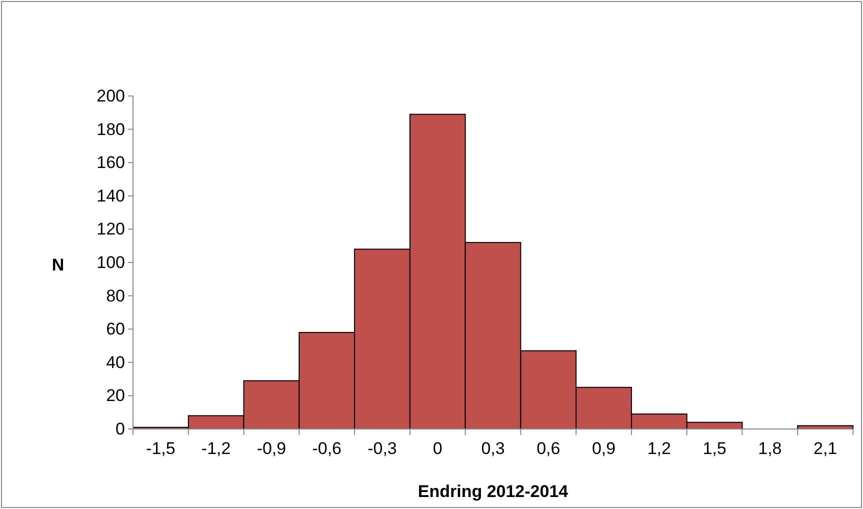 Image resolution: width=863 pixels, height=509 pixels. I want to click on y-tick-label: 80, so click(115, 296).